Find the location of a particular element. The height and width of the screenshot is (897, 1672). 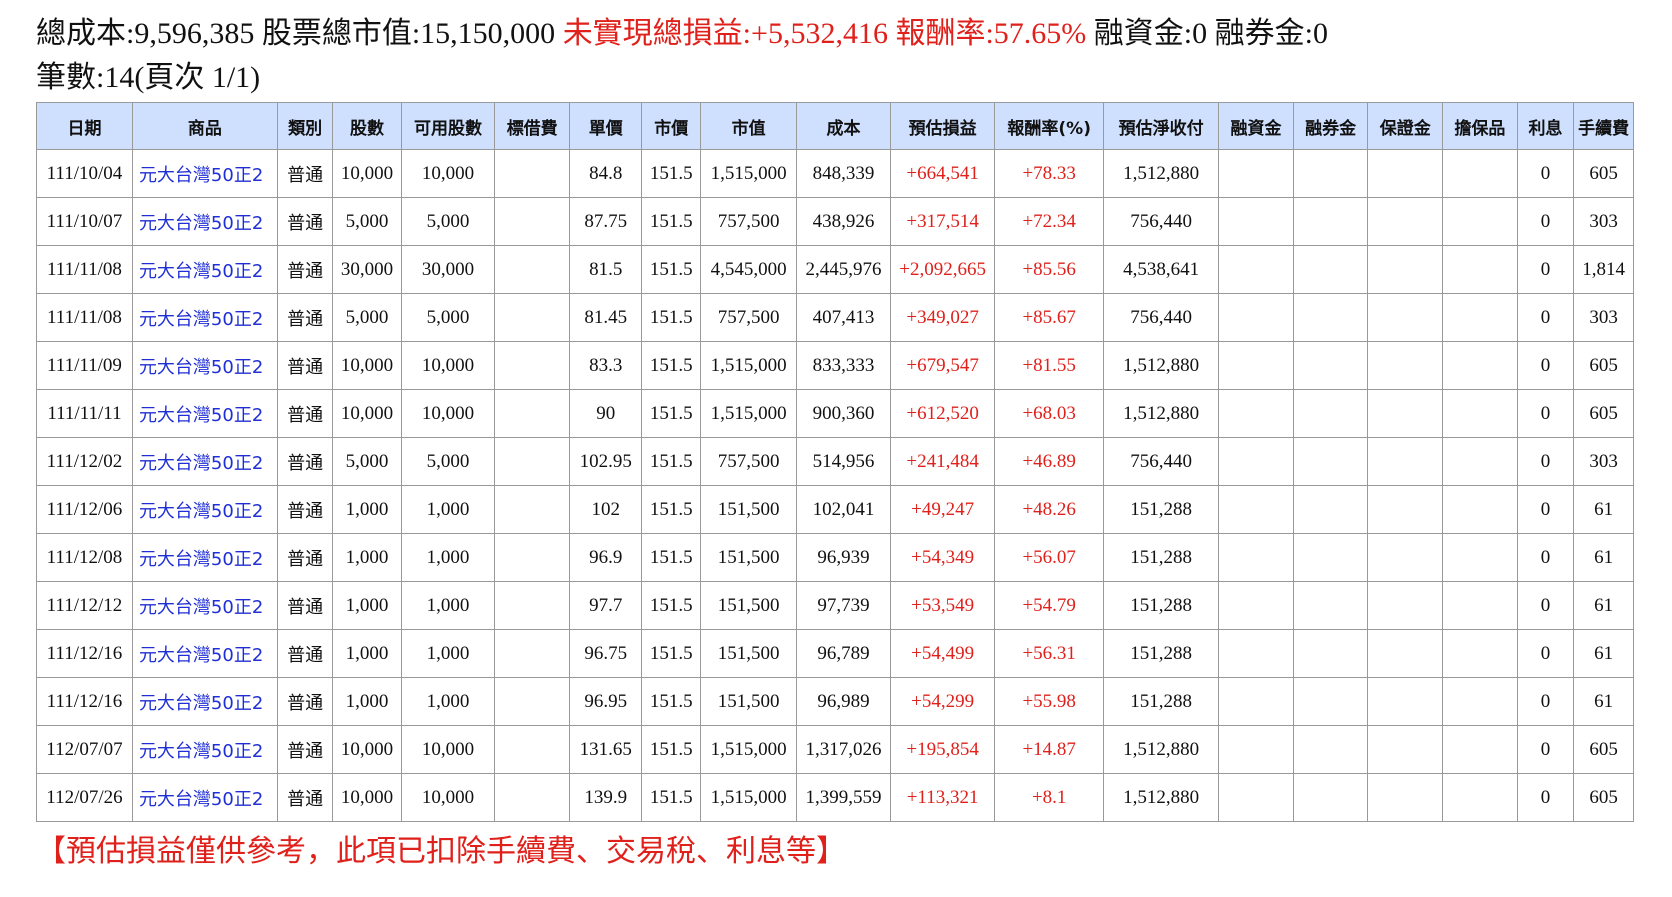

cell-cost: 407,413 is located at coordinates (843, 317).